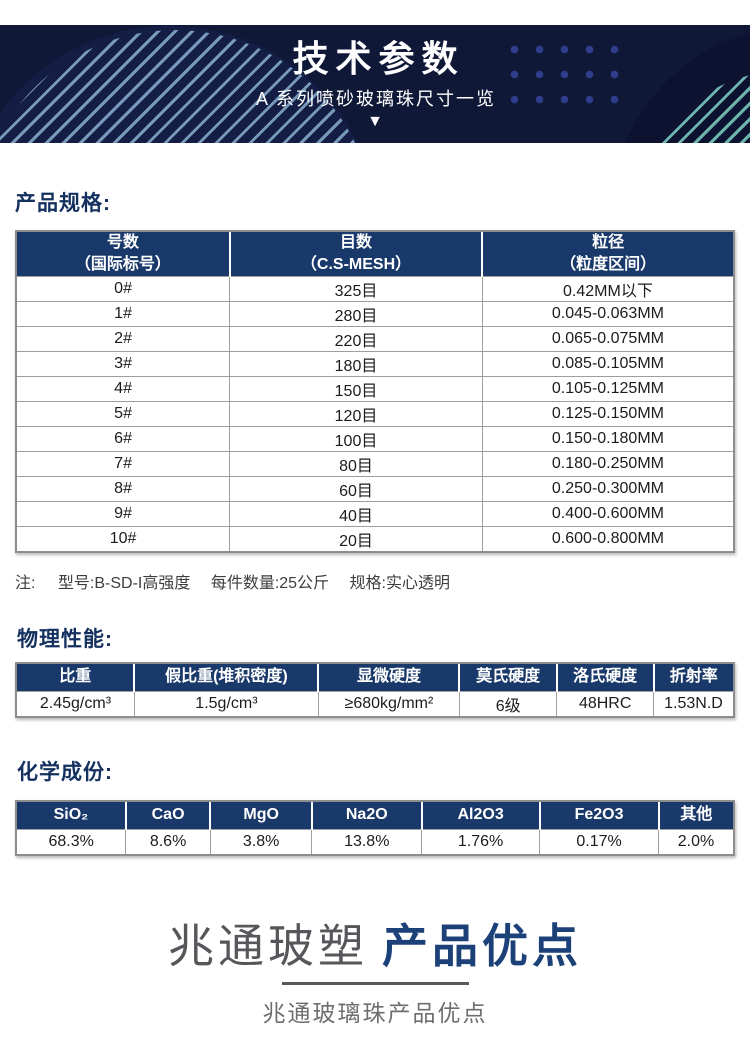  I want to click on column-header: 莫氏硬度, so click(507, 678).